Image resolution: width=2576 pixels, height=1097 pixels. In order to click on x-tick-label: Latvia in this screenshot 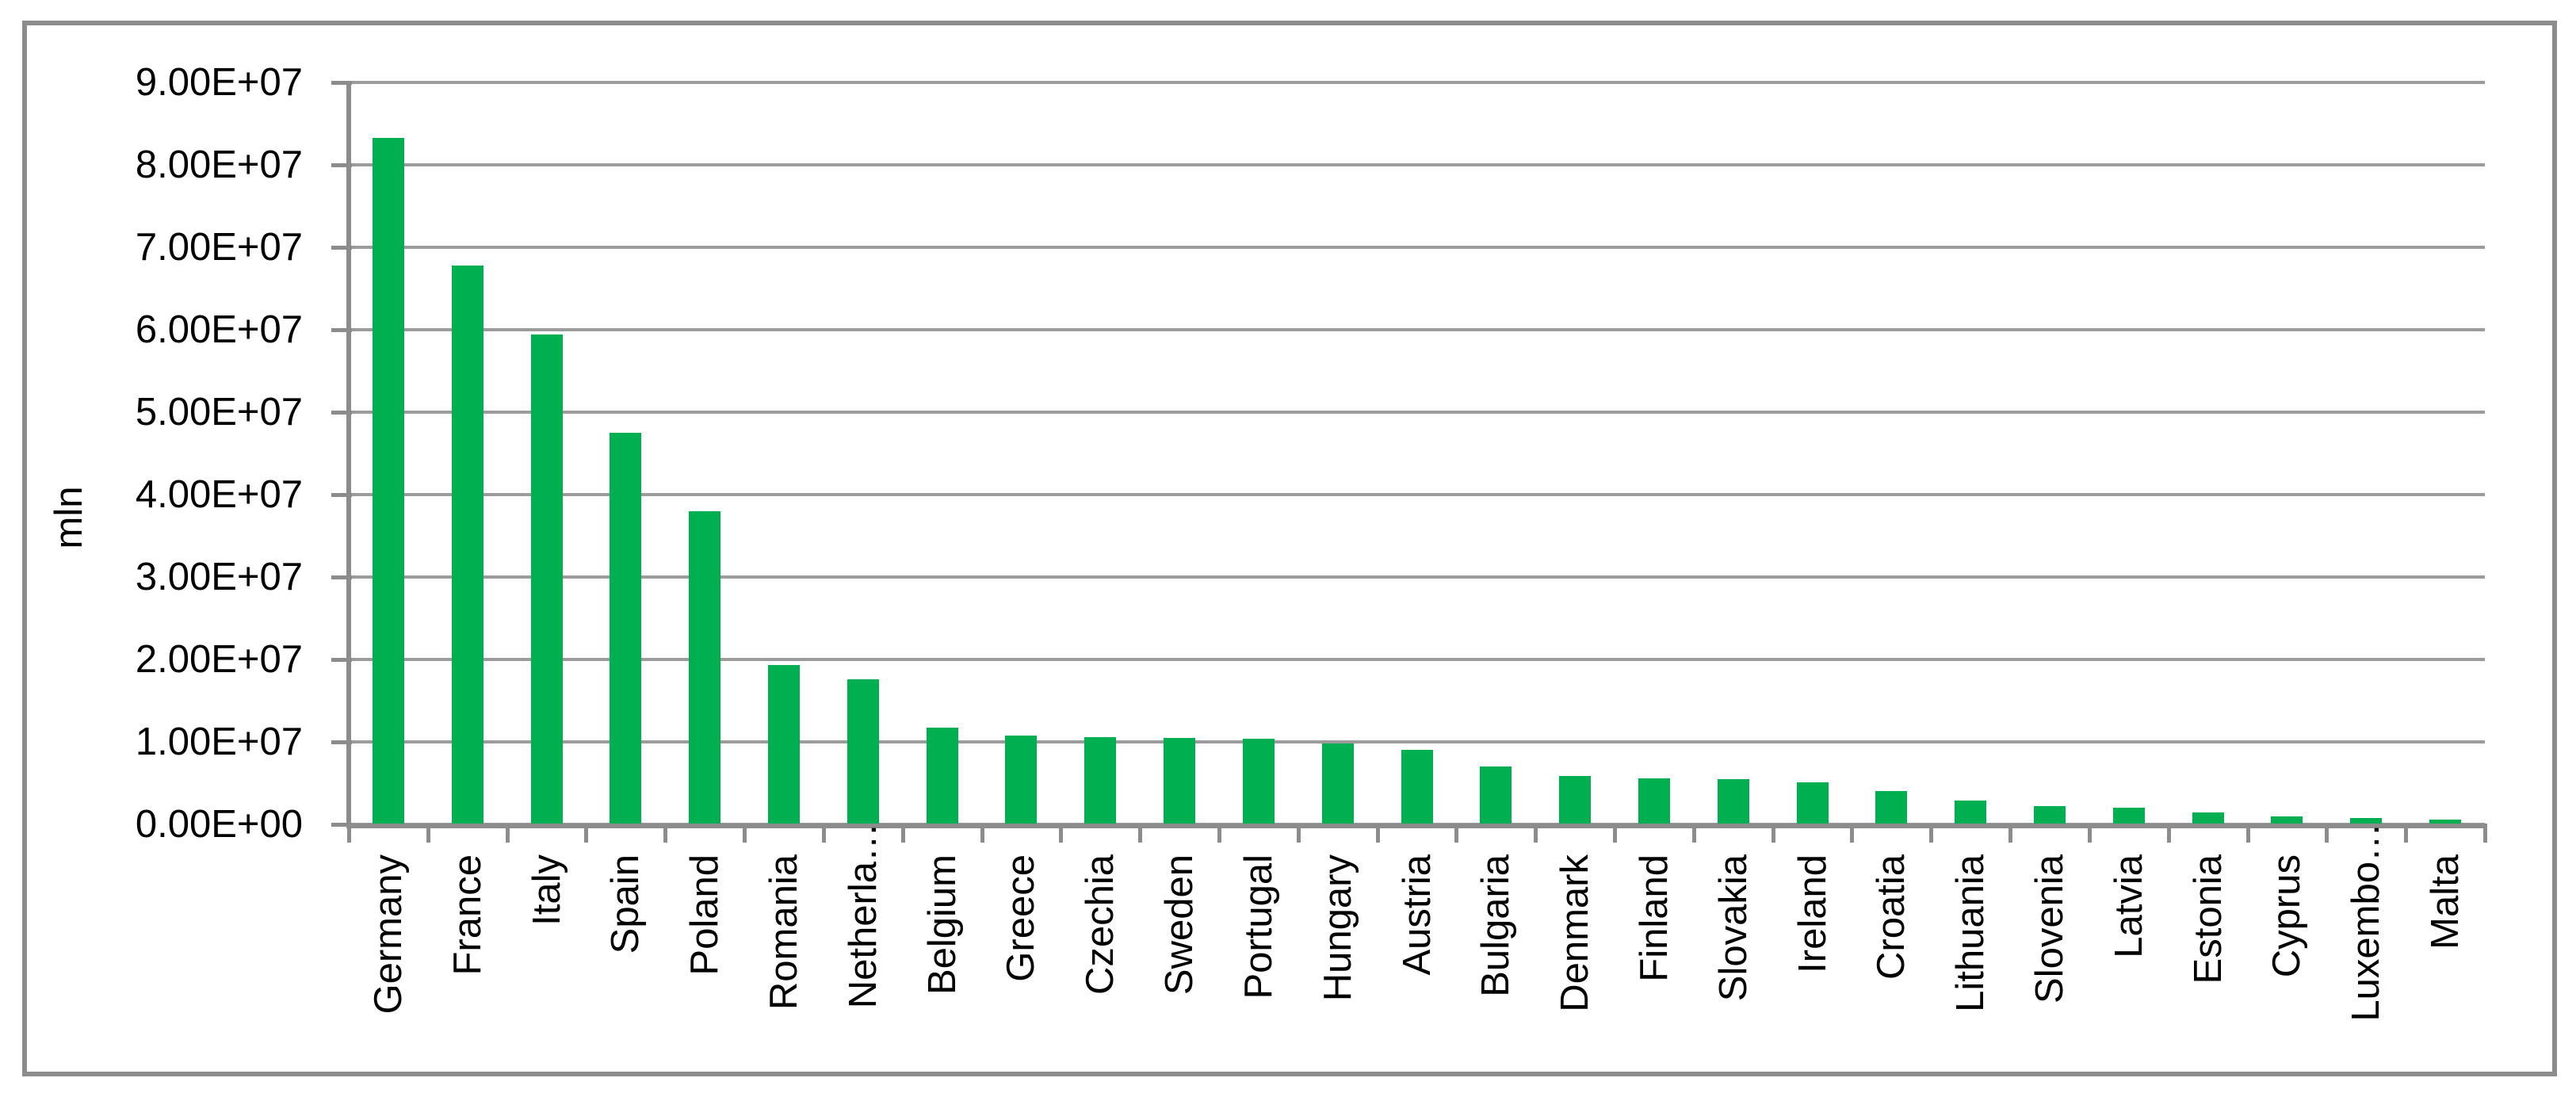, I will do `click(2129, 906)`.